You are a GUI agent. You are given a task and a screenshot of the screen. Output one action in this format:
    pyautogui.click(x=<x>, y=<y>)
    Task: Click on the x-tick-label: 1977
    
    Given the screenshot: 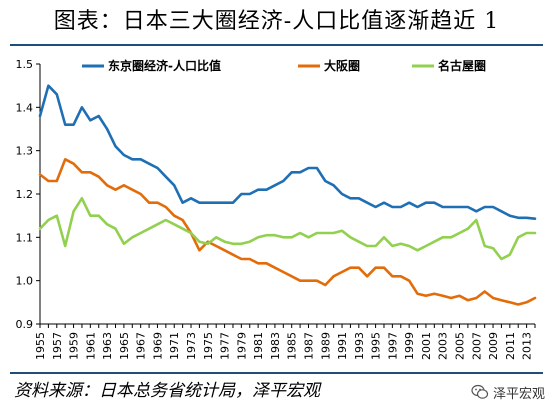 What is the action you would take?
    pyautogui.click(x=225, y=346)
    